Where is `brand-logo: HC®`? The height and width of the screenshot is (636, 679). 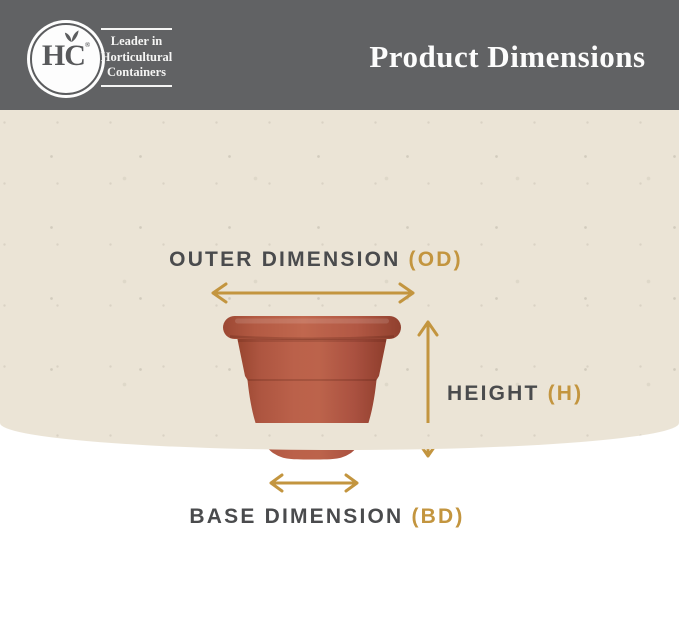
brand-logo: HC® is located at coordinates (66, 59).